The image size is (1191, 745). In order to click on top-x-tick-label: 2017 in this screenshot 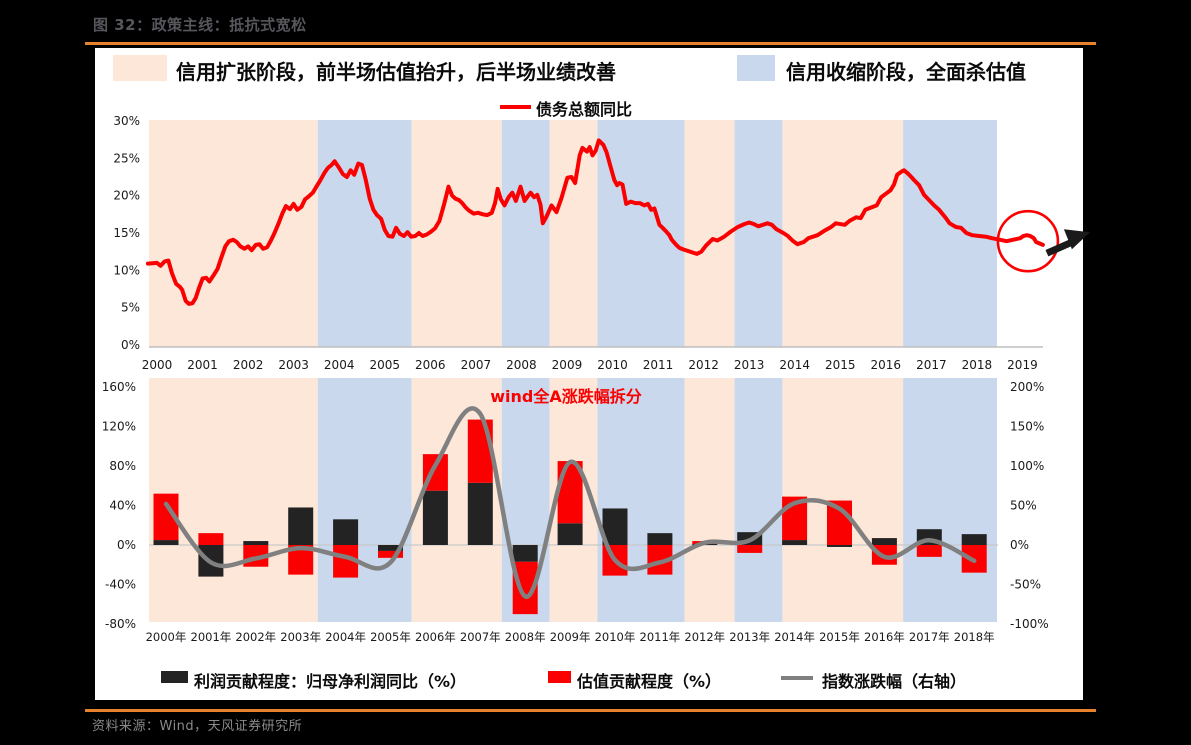, I will do `click(931, 365)`.